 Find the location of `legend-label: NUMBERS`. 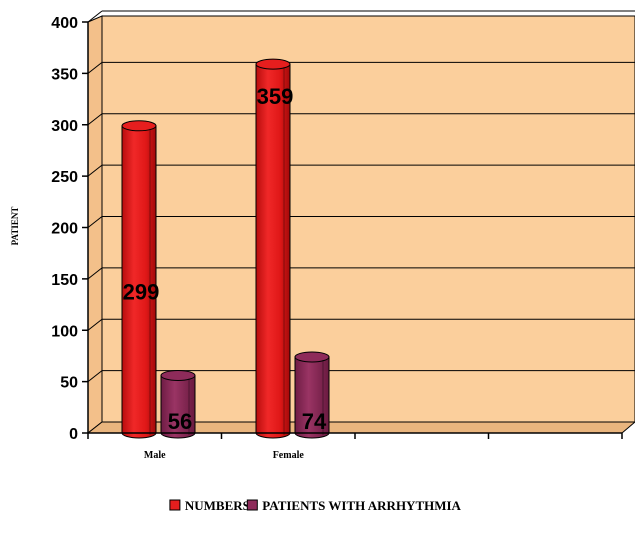

legend-label: NUMBERS is located at coordinates (217, 505).